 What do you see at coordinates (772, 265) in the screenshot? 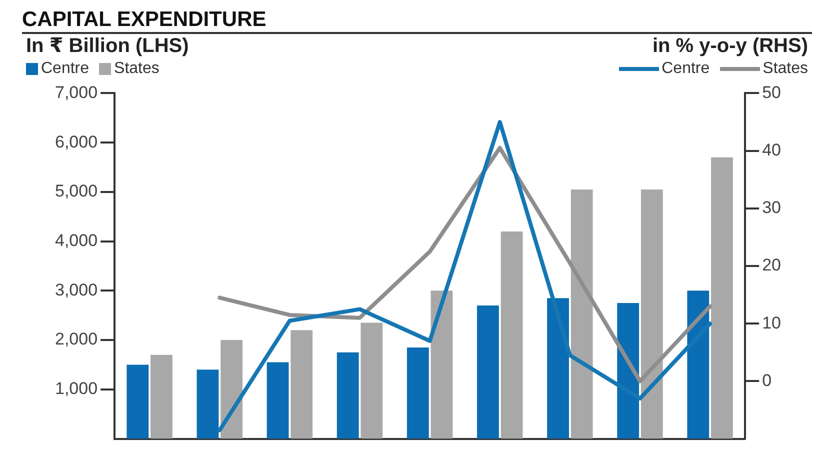
I see `y2-tick-label: 20` at bounding box center [772, 265].